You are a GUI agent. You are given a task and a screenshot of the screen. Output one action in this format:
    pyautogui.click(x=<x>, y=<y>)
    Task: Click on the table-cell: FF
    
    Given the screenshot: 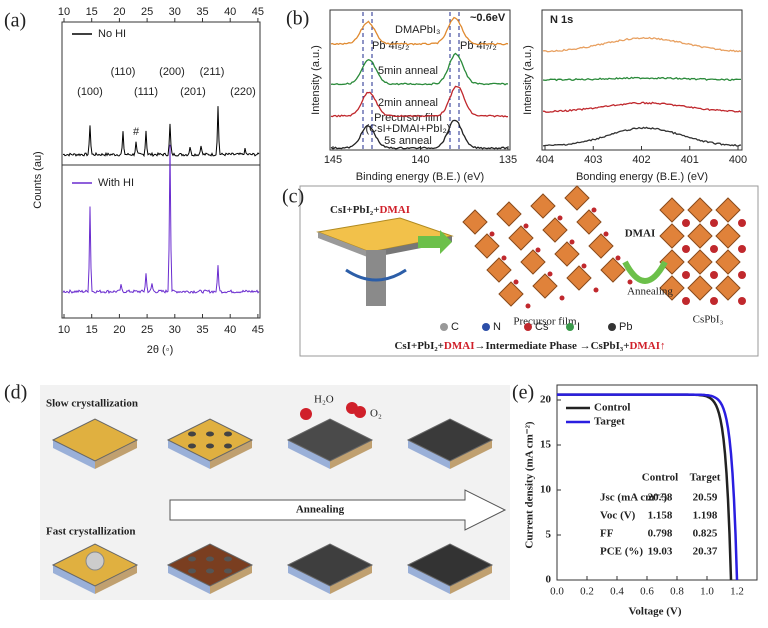 What is the action you would take?
    pyautogui.click(x=607, y=534)
    